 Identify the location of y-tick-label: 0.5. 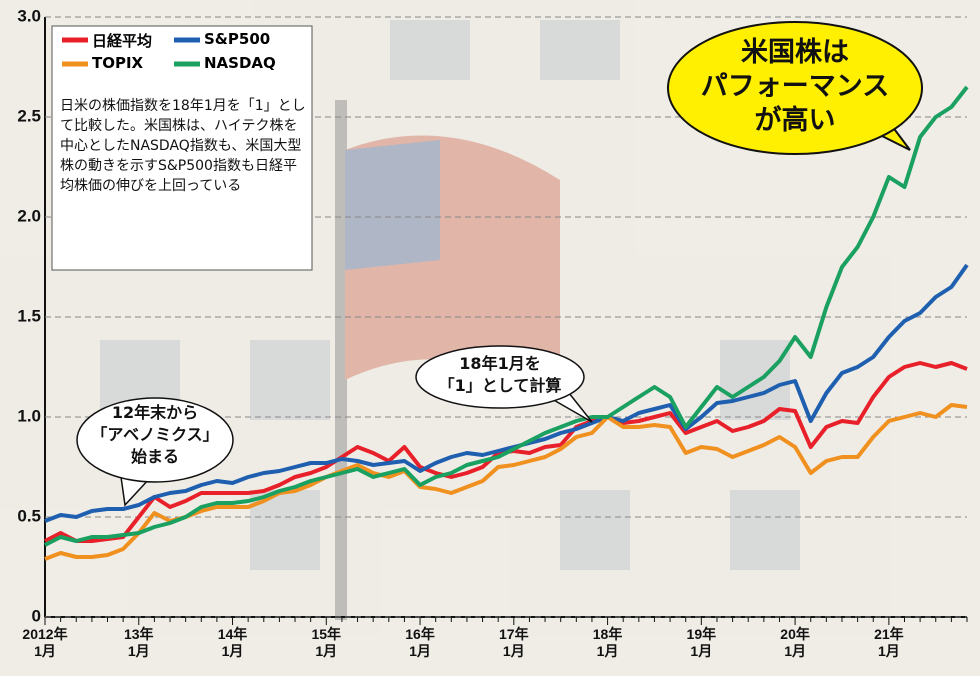
(29, 515).